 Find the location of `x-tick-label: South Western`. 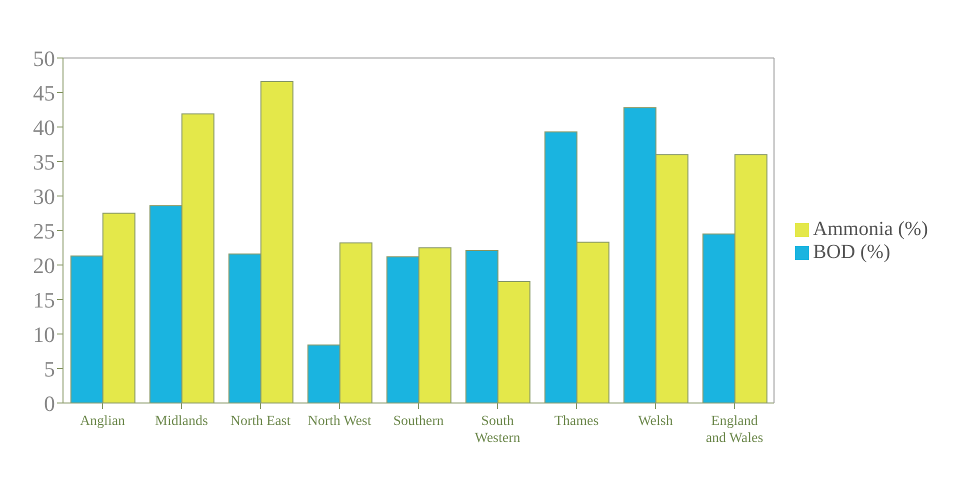

x-tick-label: South Western is located at coordinates (497, 430).